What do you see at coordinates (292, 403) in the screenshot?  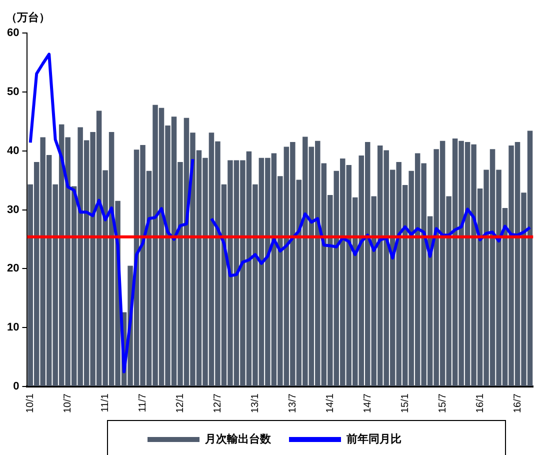 I see `x-tick-label: 13/7` at bounding box center [292, 403].